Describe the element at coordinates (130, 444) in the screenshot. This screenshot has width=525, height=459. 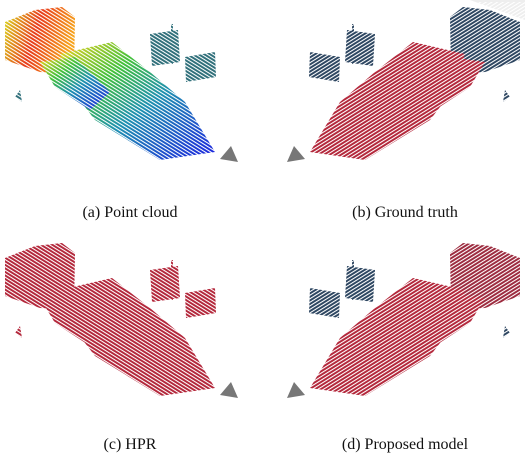
I see `caption: (c) HPR` at that location.